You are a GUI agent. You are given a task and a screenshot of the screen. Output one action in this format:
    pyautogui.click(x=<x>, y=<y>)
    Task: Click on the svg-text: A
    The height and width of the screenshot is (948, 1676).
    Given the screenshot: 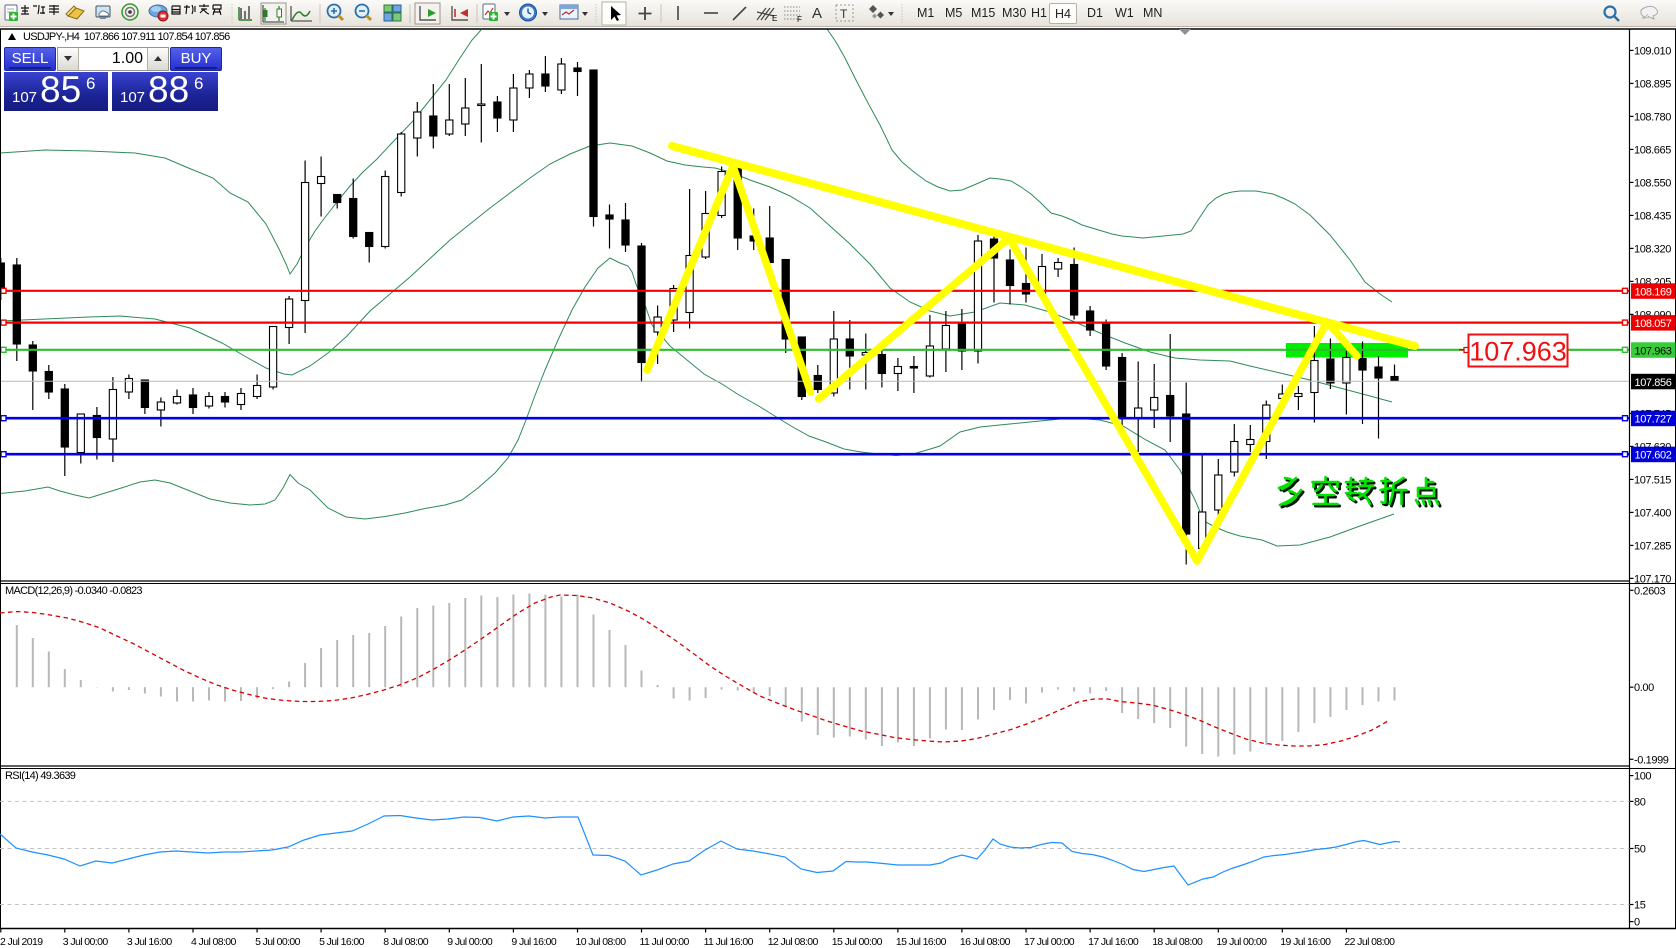 What is the action you would take?
    pyautogui.click(x=817, y=13)
    